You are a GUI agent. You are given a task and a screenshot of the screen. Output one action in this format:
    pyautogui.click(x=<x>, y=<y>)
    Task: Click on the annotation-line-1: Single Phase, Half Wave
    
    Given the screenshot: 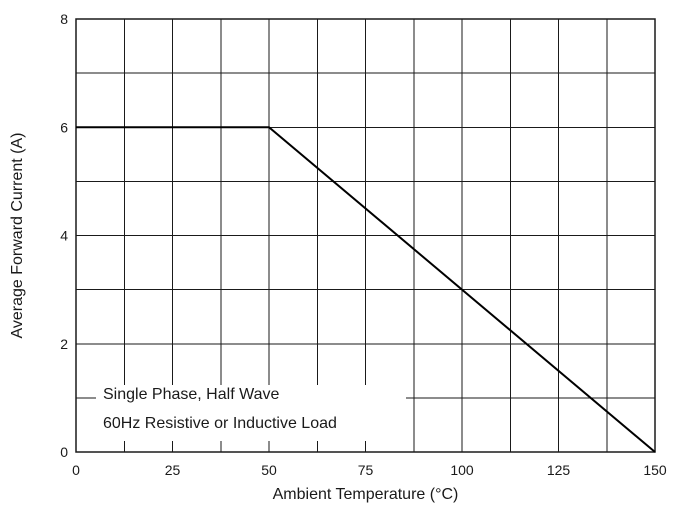 What is the action you would take?
    pyautogui.click(x=191, y=394)
    